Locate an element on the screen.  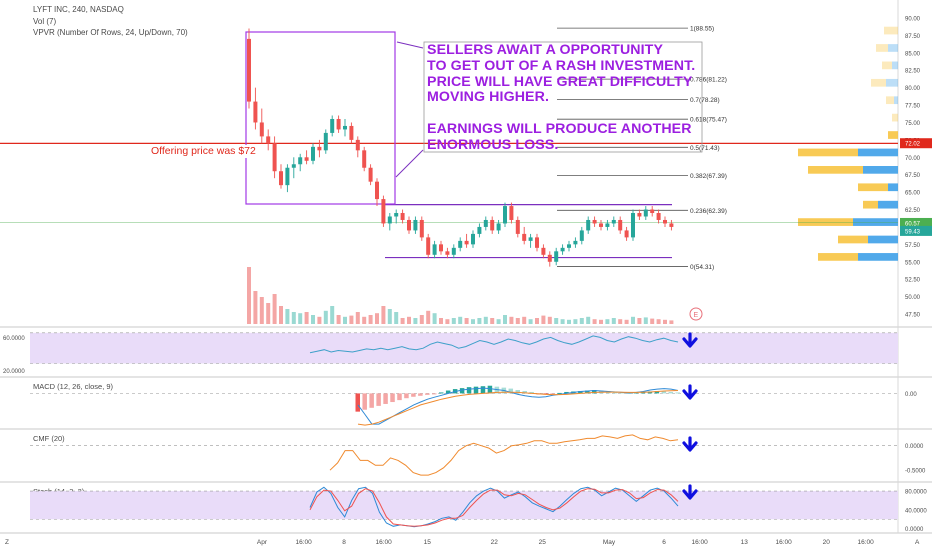
indicator-axis-label: 0.00 is located at coordinates (911, 395).